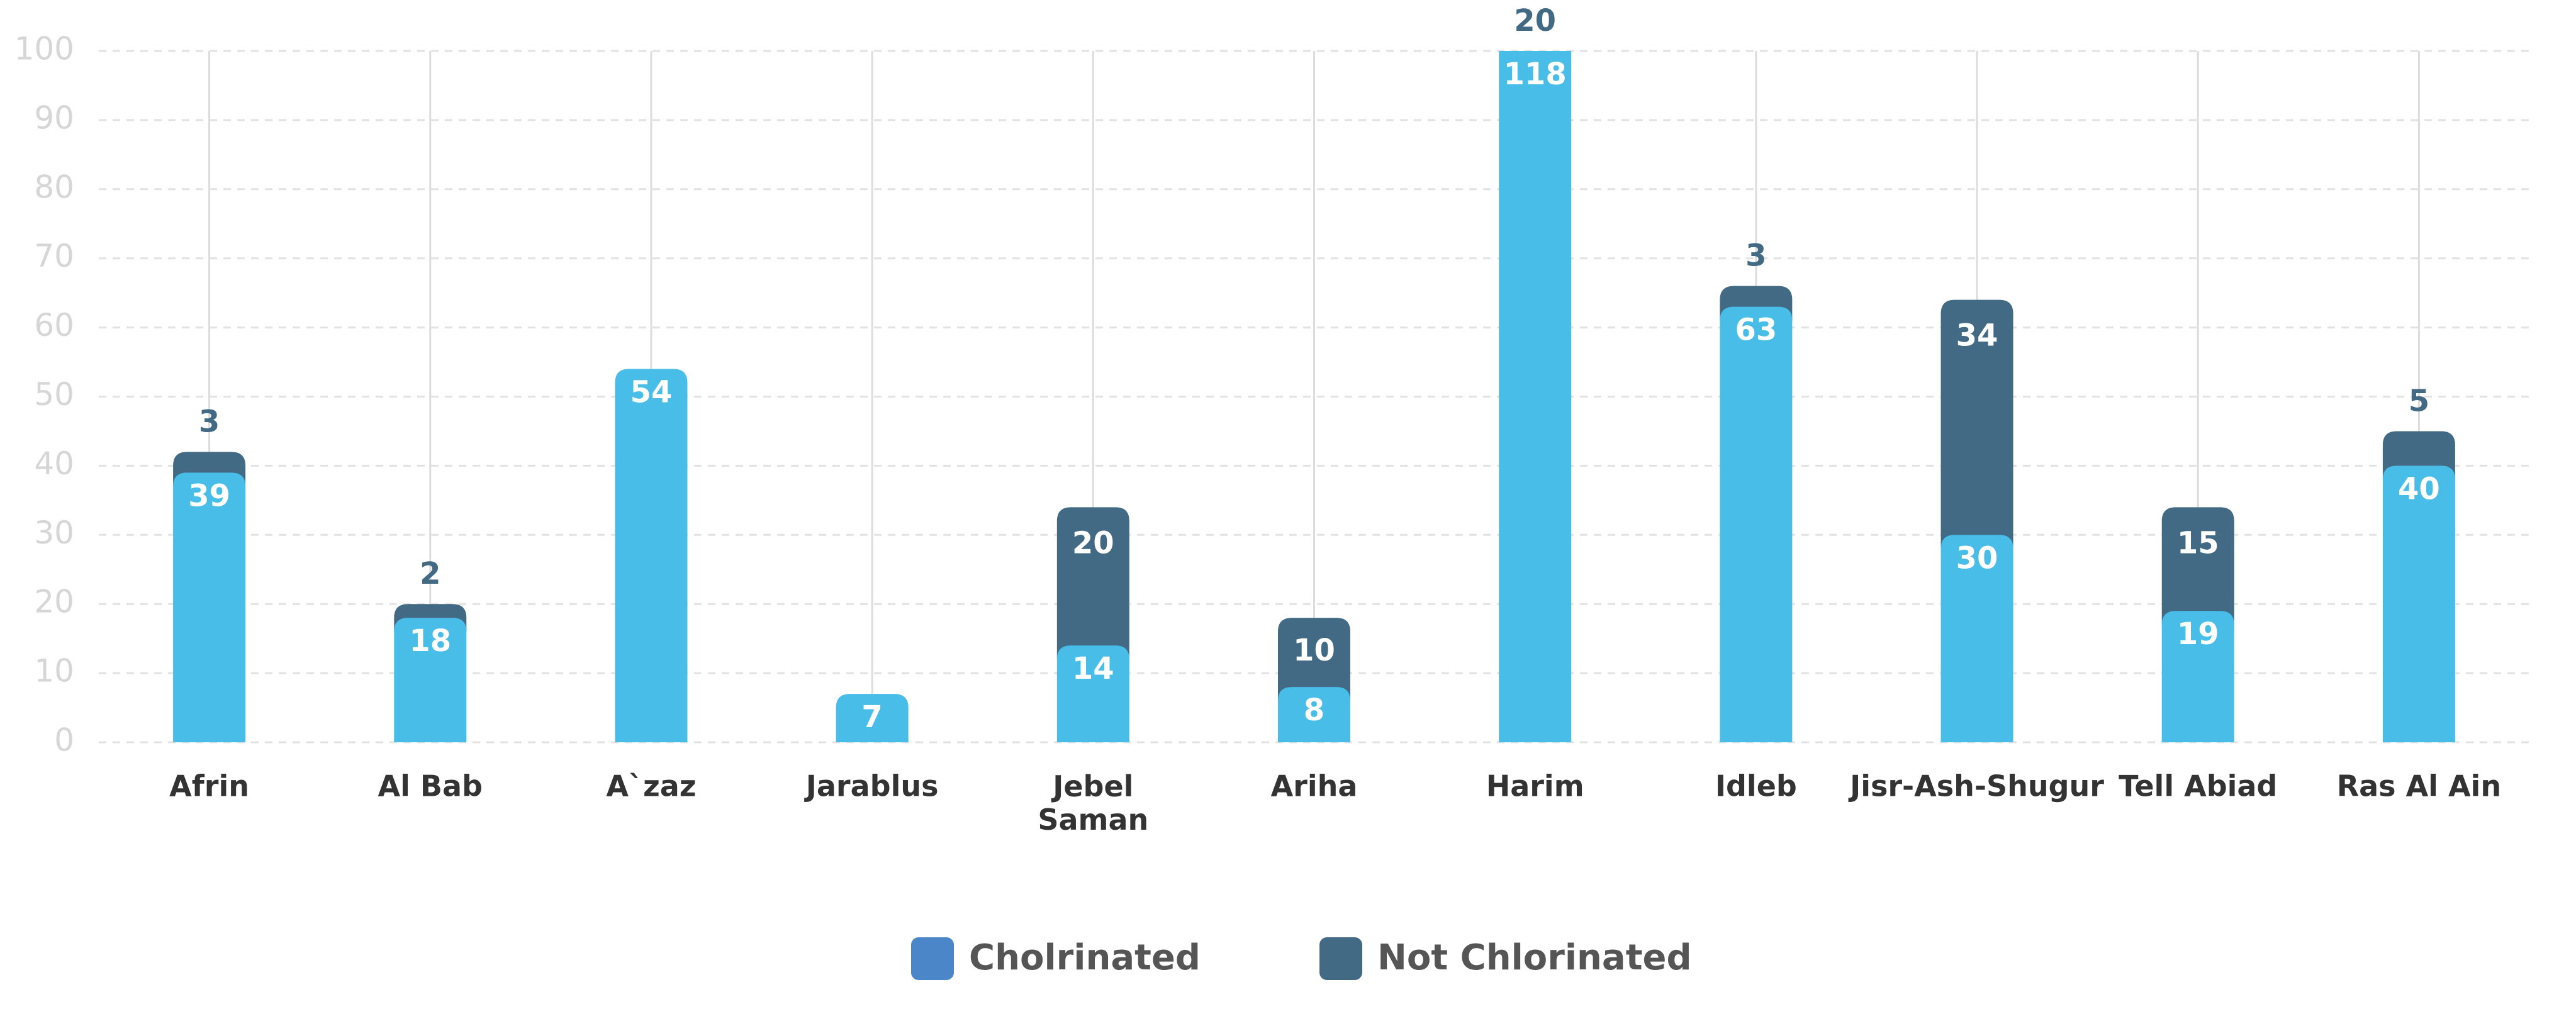 The image size is (2576, 1009). What do you see at coordinates (1756, 786) in the screenshot?
I see `x-tick-label: Idleb` at bounding box center [1756, 786].